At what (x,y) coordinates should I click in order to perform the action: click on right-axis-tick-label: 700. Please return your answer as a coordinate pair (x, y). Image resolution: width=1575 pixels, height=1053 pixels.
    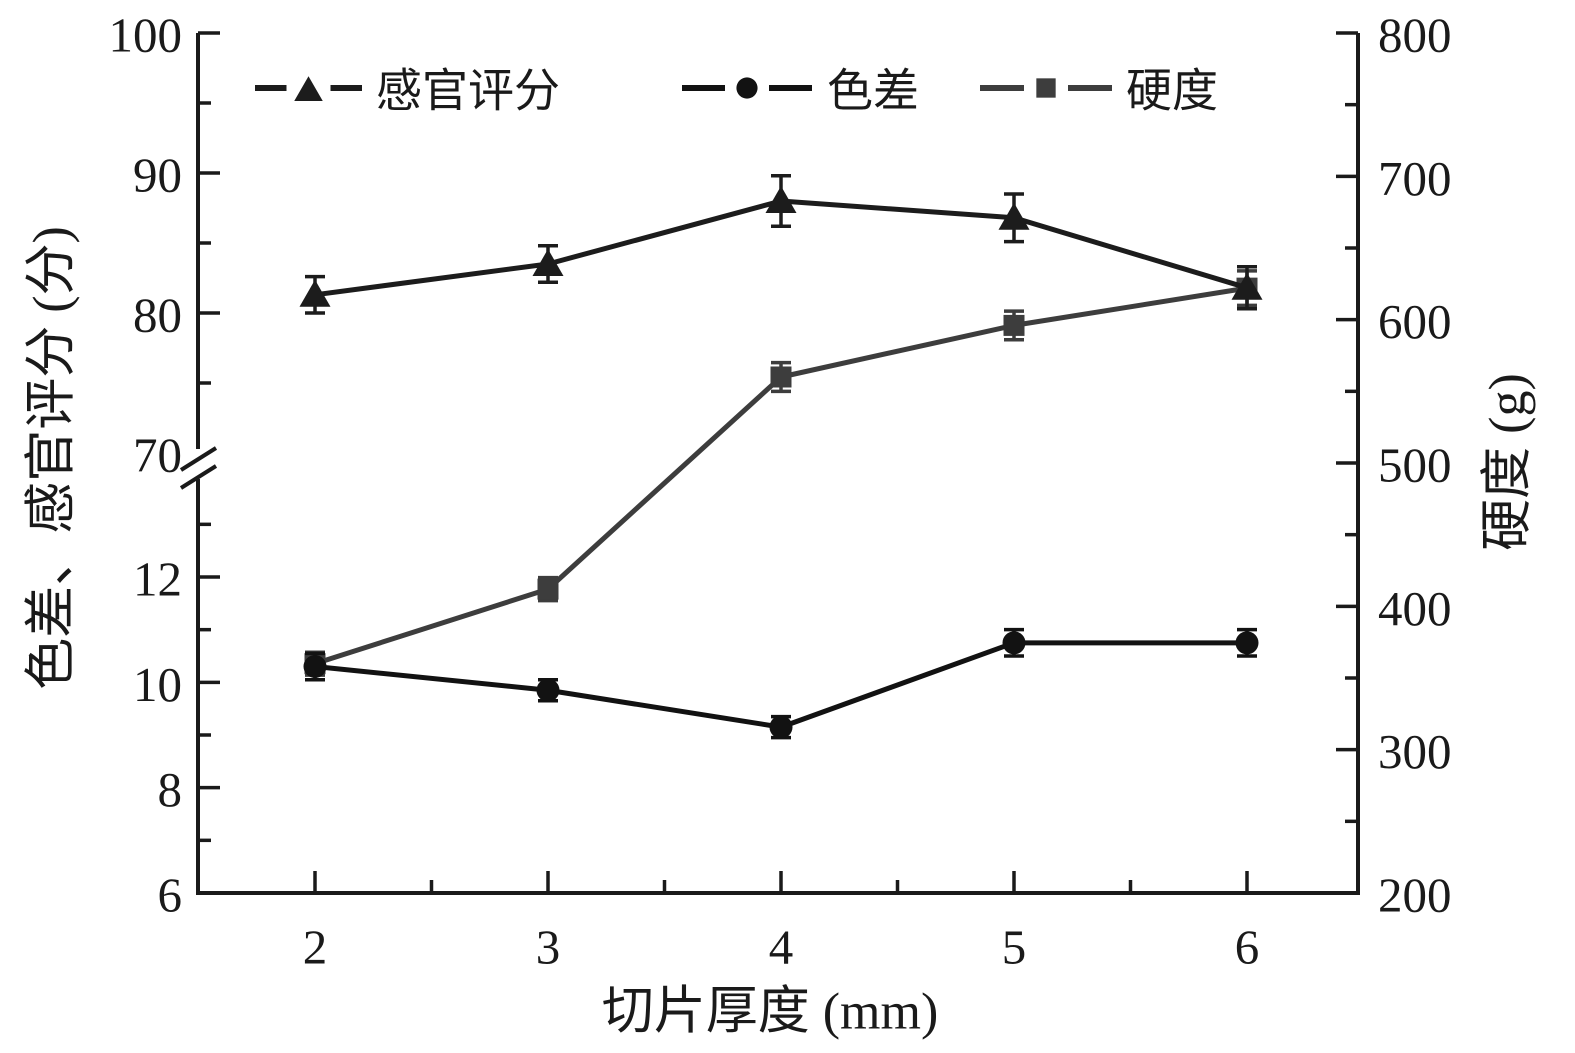
    Looking at the image, I should click on (1415, 178).